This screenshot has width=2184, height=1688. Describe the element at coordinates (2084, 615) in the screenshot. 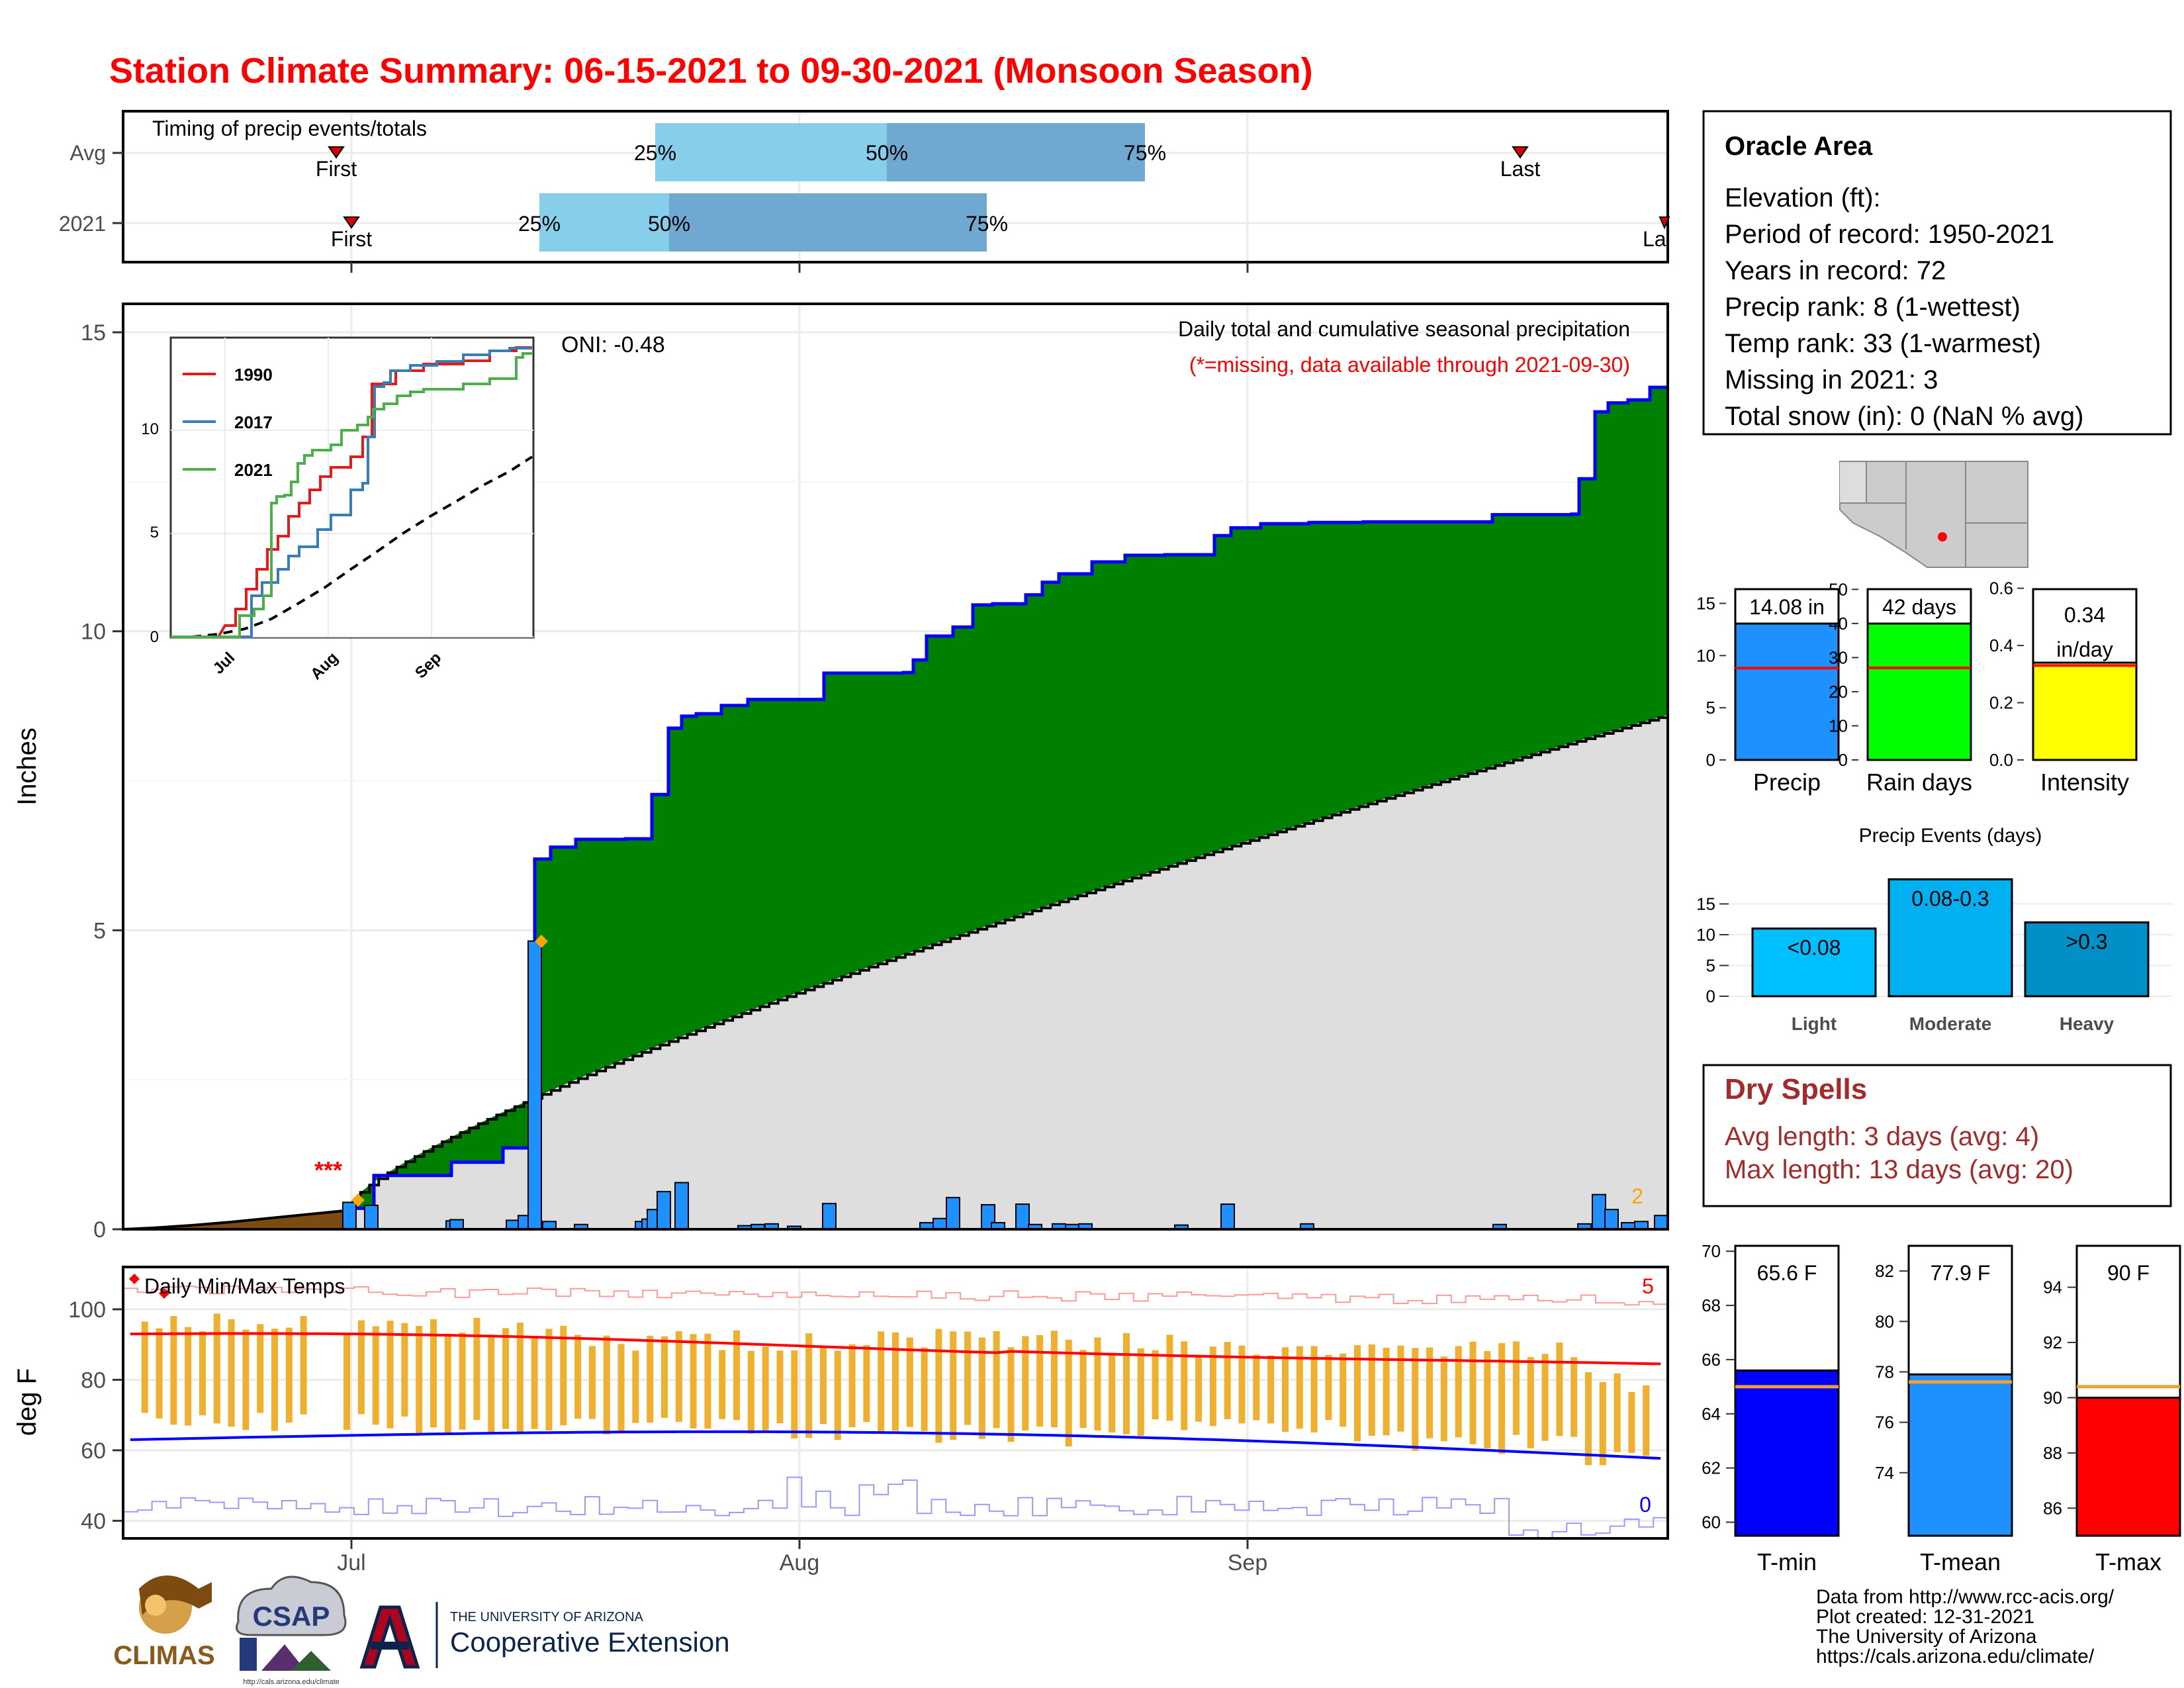

I see `season-label-intensity: 0.34` at that location.